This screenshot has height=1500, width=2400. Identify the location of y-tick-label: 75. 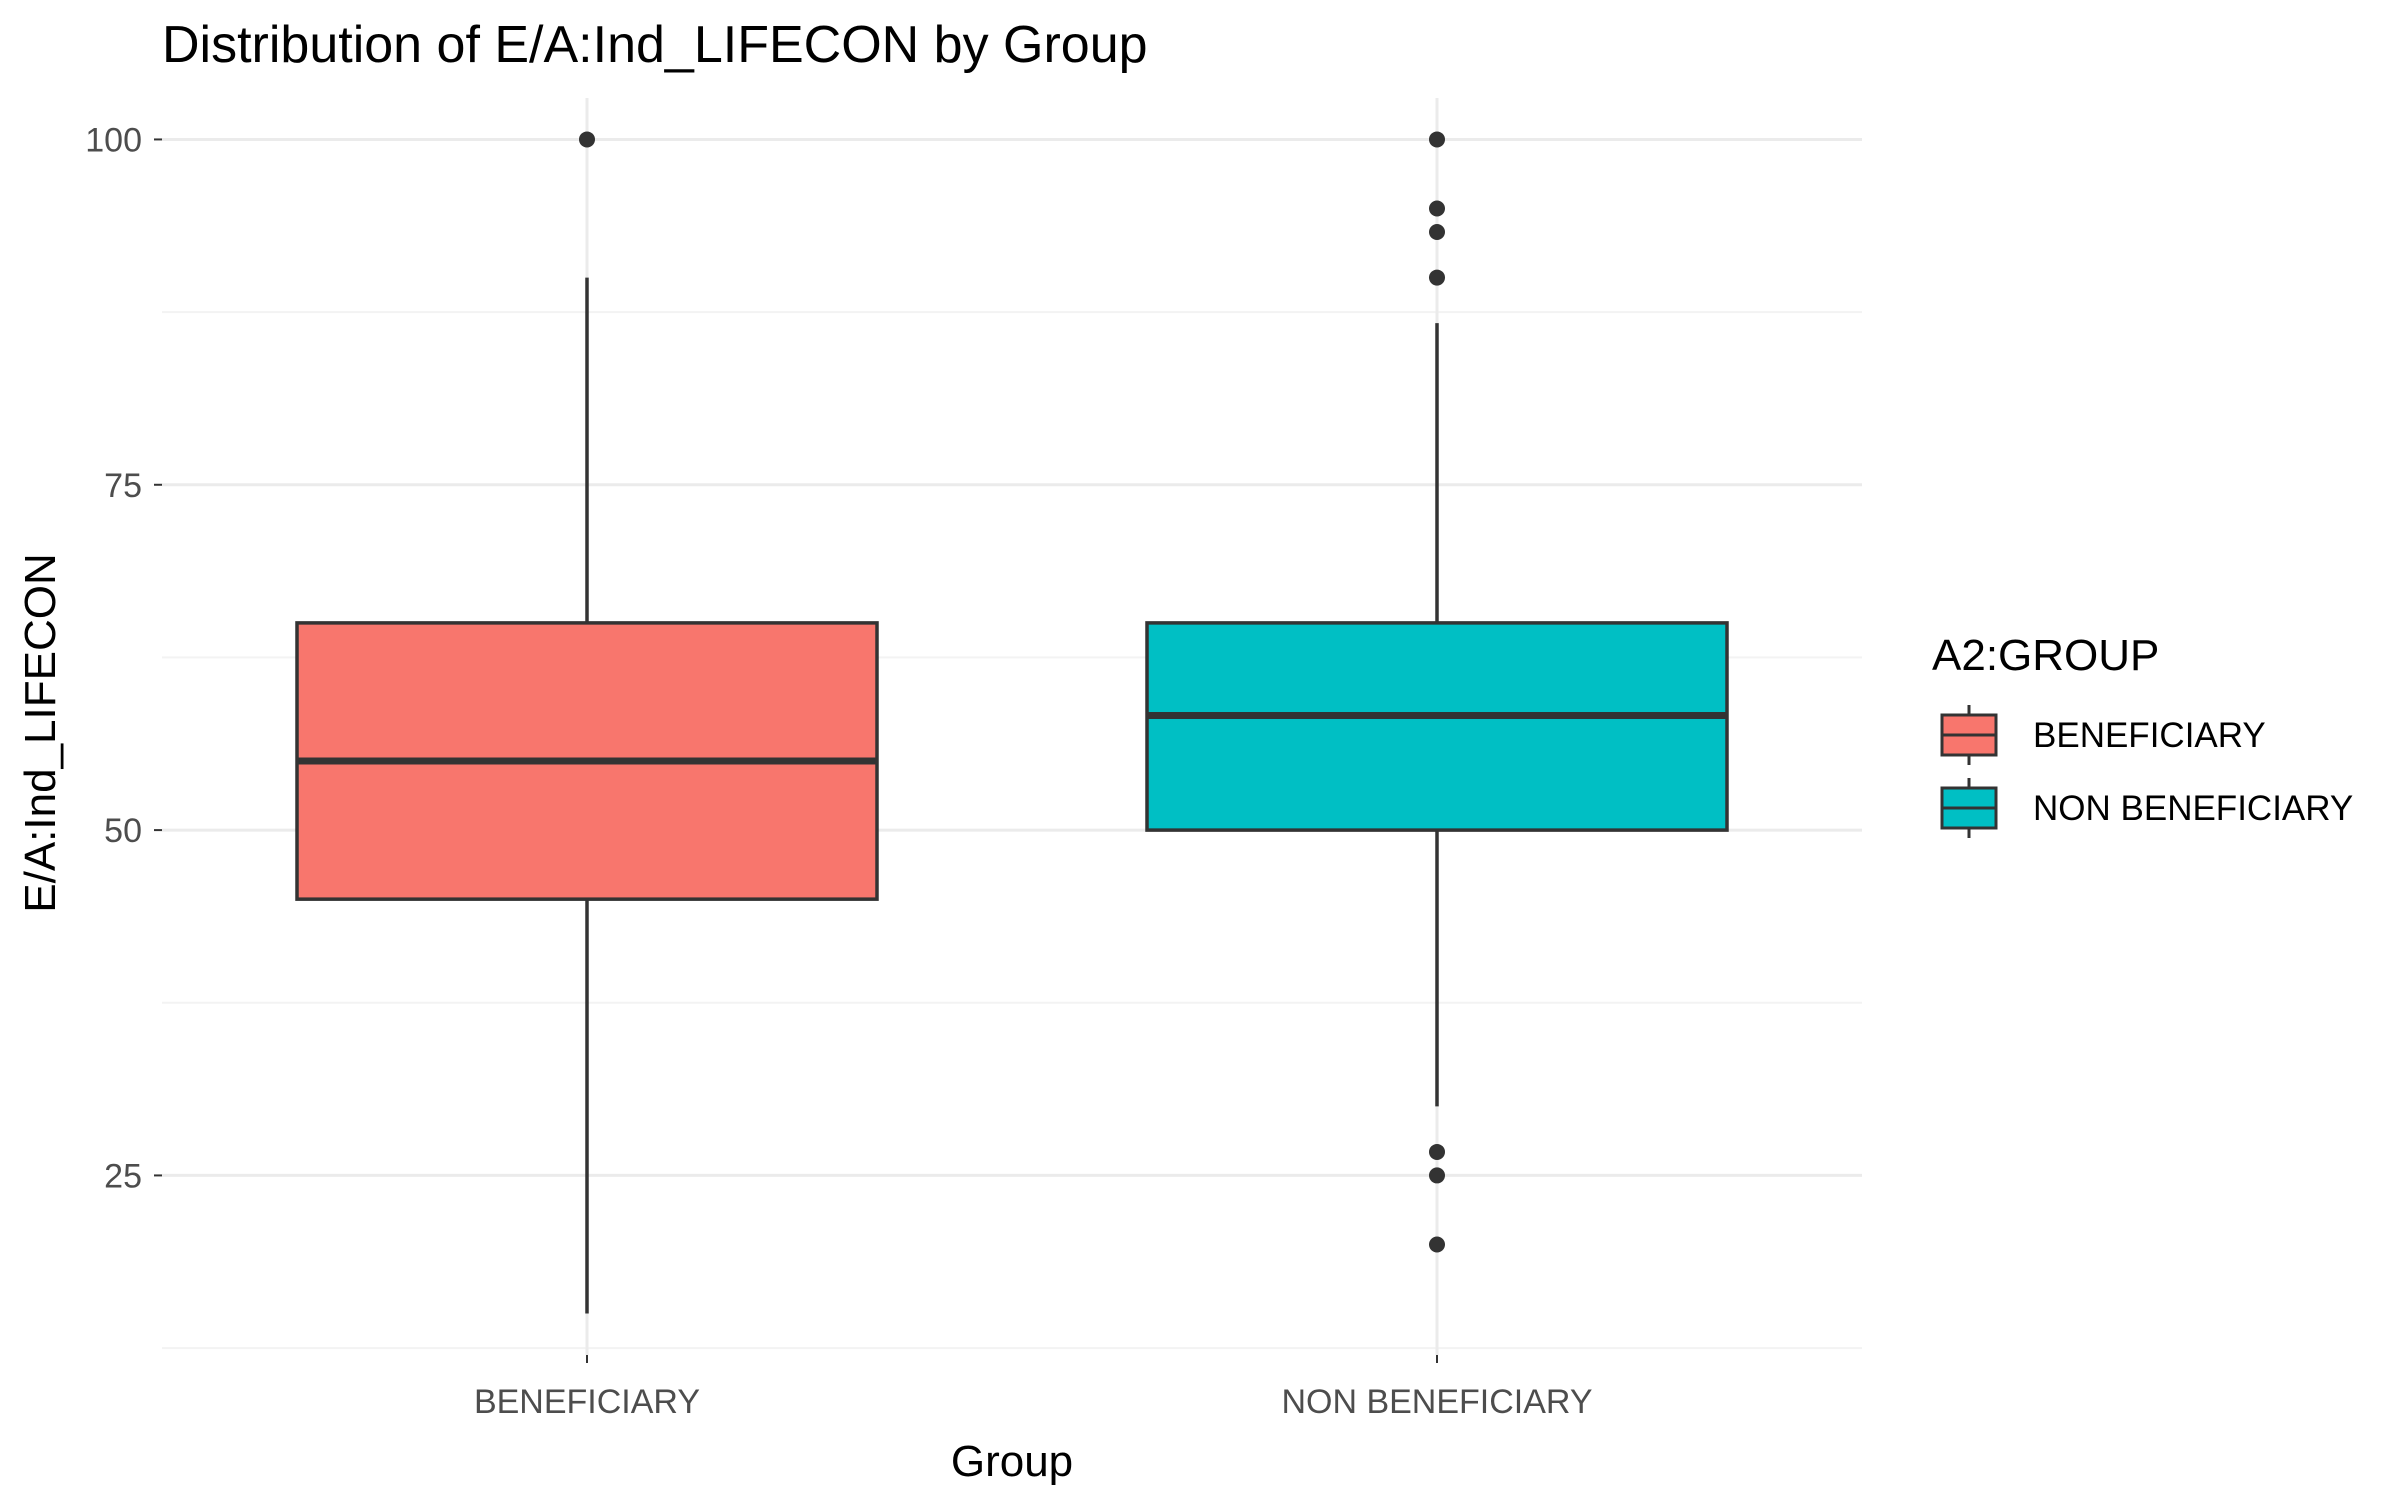
(123, 486).